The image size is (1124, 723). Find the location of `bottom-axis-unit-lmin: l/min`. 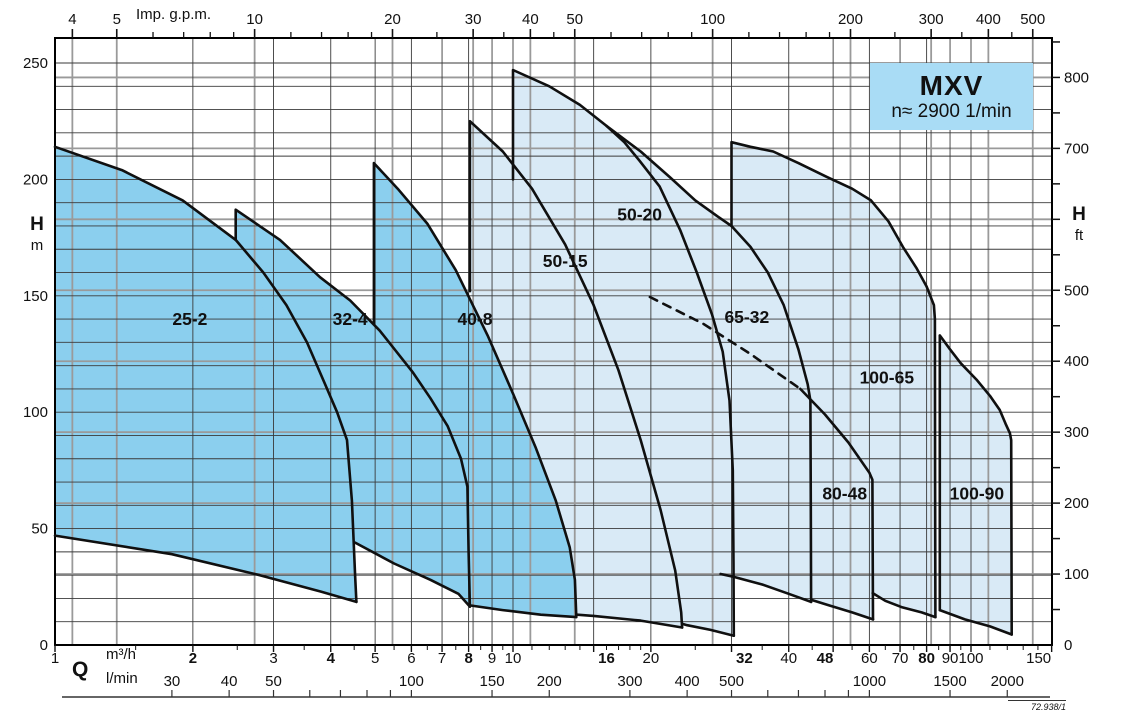

bottom-axis-unit-lmin: l/min is located at coordinates (122, 678).